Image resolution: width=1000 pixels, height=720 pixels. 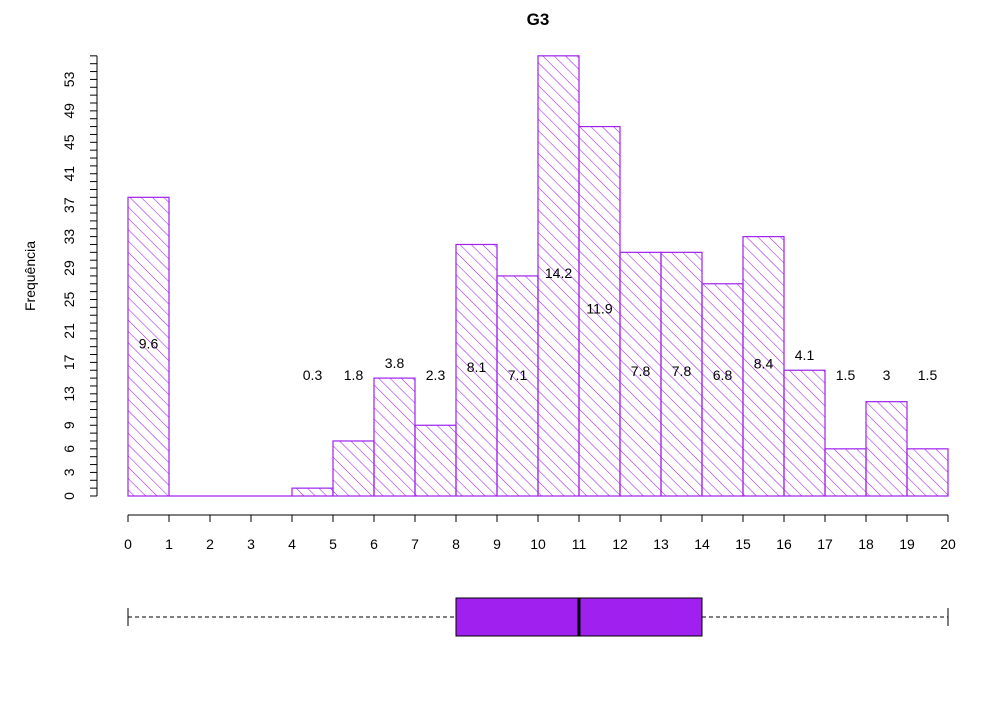 What do you see at coordinates (540, 533) in the screenshot?
I see `x-axis: 0 1 2 3 4 5 6 7 8 9 10 11 12 13 14 15 16 17 18 19 20` at bounding box center [540, 533].